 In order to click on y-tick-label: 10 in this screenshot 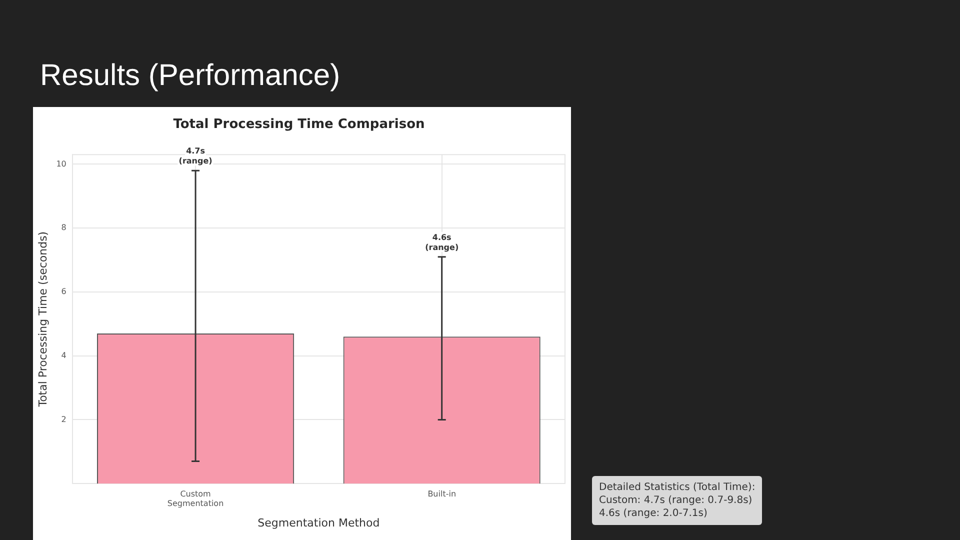, I will do `click(61, 163)`.